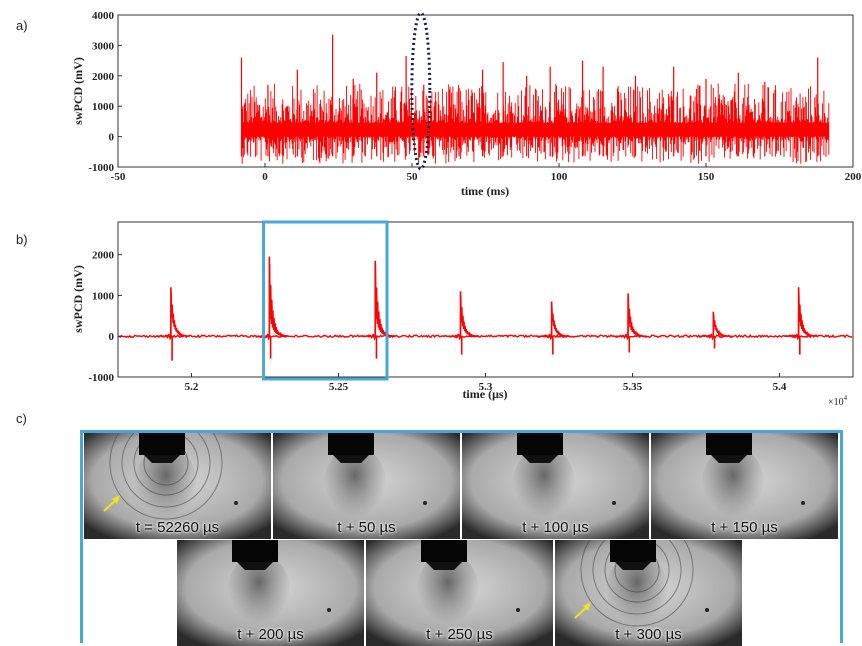 This screenshot has height=646, width=862. Describe the element at coordinates (192, 387) in the screenshot. I see `chart-b-xtick-label-0: 5.2` at that location.